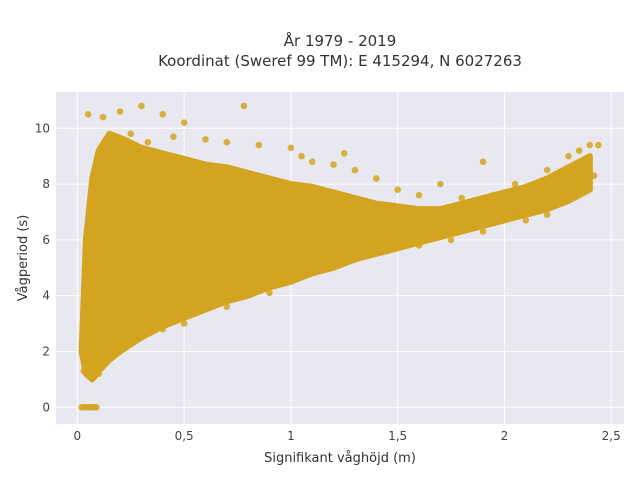 The image size is (640, 480). I want to click on y-tick-label: 4, so click(46, 296).